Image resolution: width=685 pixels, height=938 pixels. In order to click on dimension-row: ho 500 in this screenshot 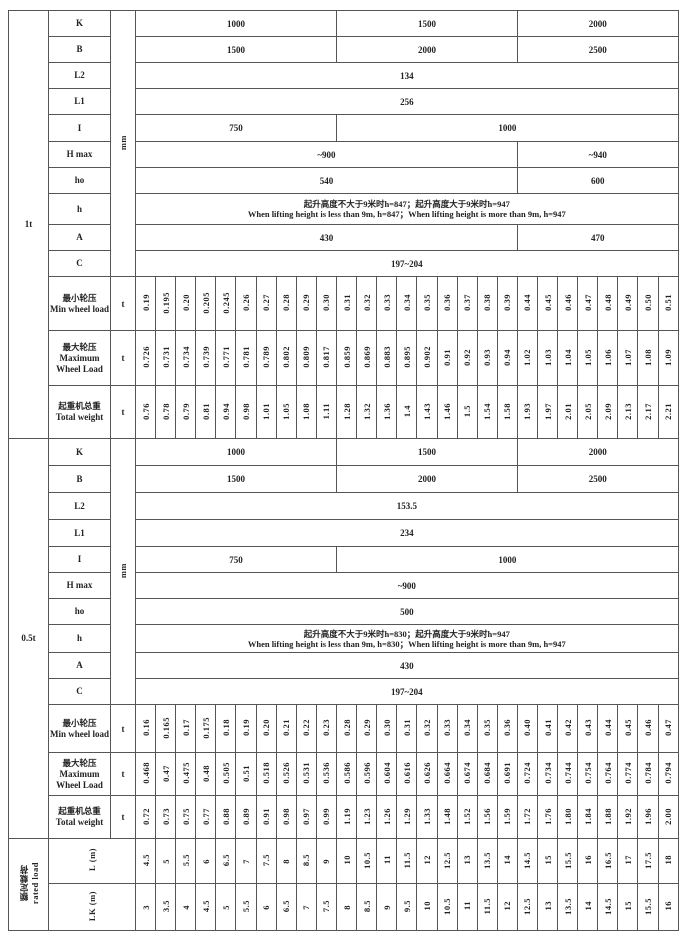, I will do `click(344, 611)`.